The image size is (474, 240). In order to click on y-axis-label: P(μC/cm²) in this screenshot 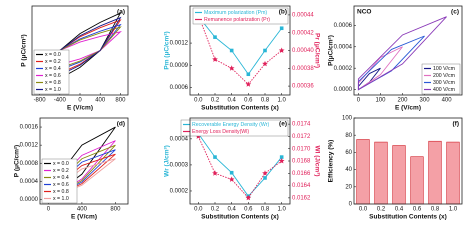, I will do `click(331, 50)`.